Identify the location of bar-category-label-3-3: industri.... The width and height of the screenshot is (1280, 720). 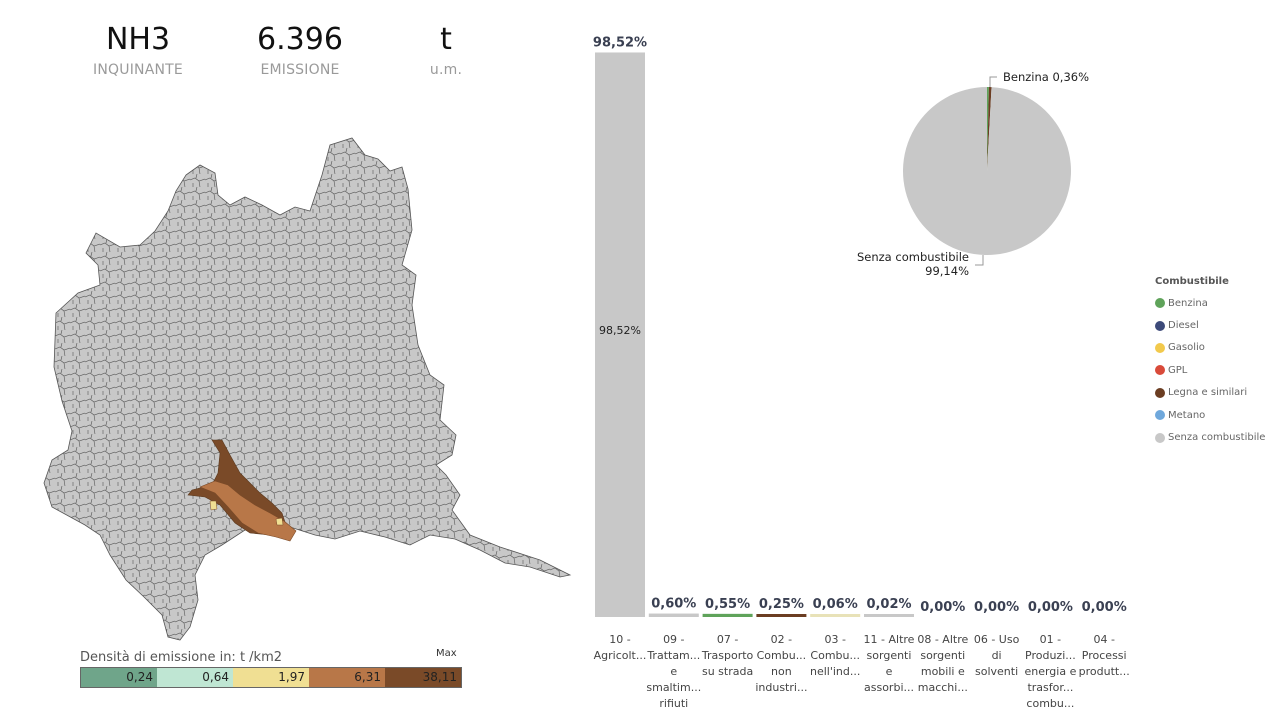
(781, 687).